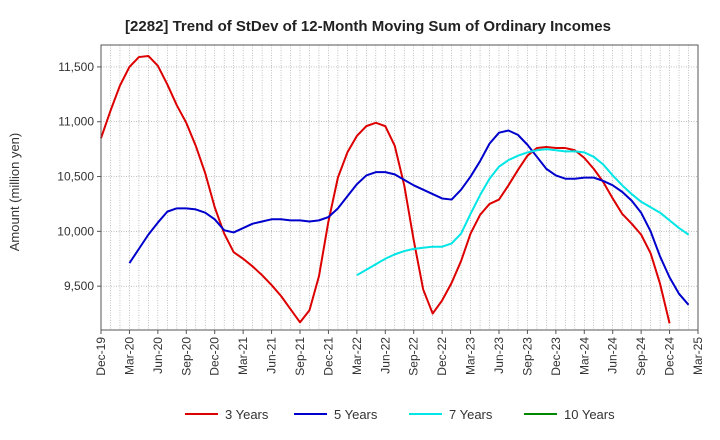  Describe the element at coordinates (215, 356) in the screenshot. I see `x-tick-label: Dec-20` at that location.